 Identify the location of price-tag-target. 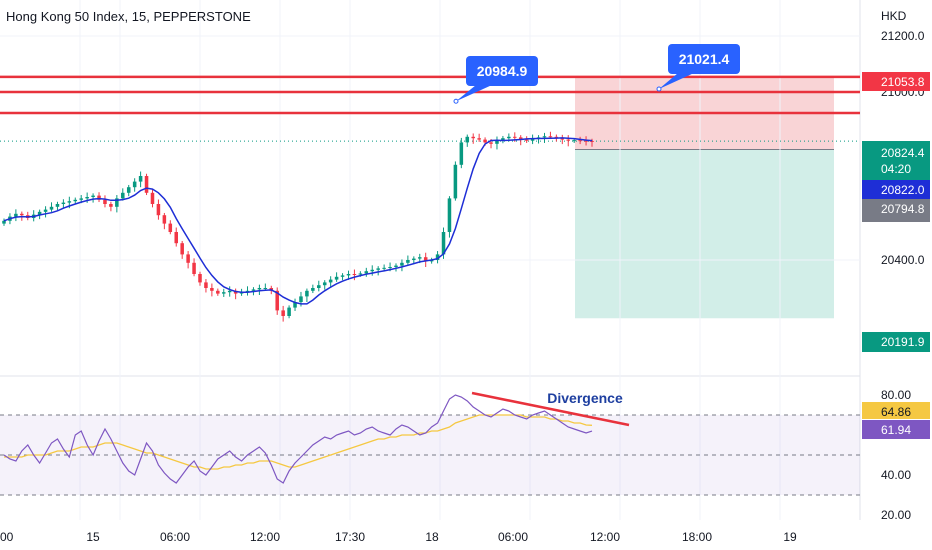
(896, 342).